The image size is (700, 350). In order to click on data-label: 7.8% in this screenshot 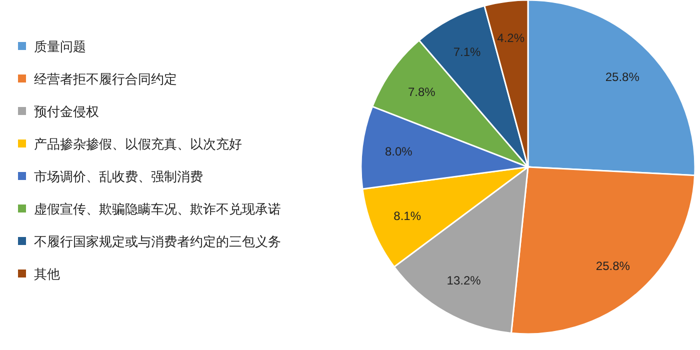, I will do `click(422, 91)`.